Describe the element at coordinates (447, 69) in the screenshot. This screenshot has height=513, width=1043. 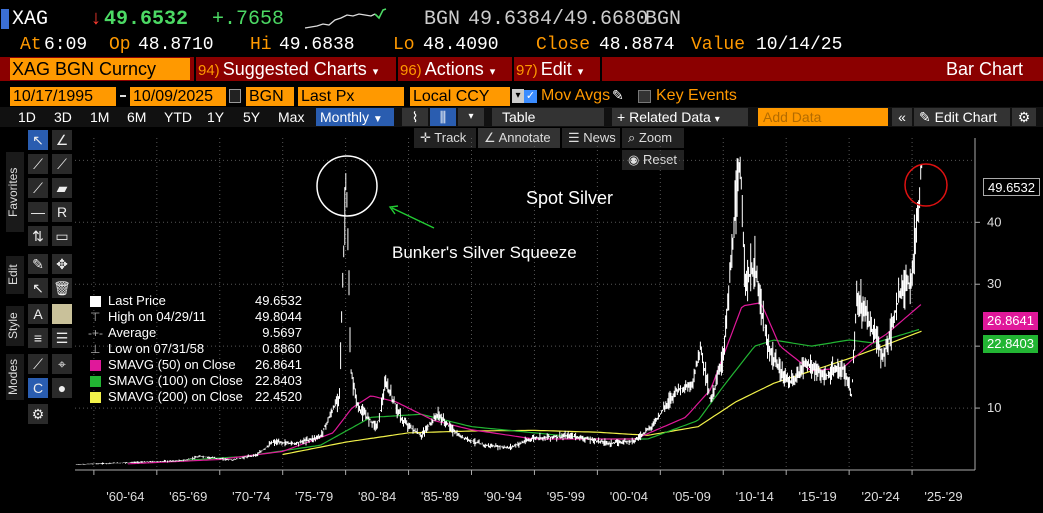
I see `actions-menu: 96) Actions ▾` at that location.